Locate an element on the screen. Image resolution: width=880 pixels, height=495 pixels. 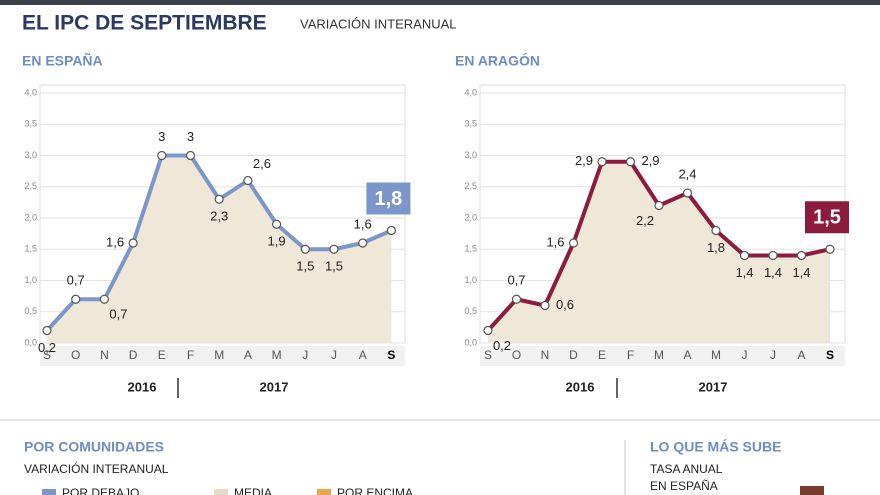
legend-label: POR ENCIMA is located at coordinates (375, 490).